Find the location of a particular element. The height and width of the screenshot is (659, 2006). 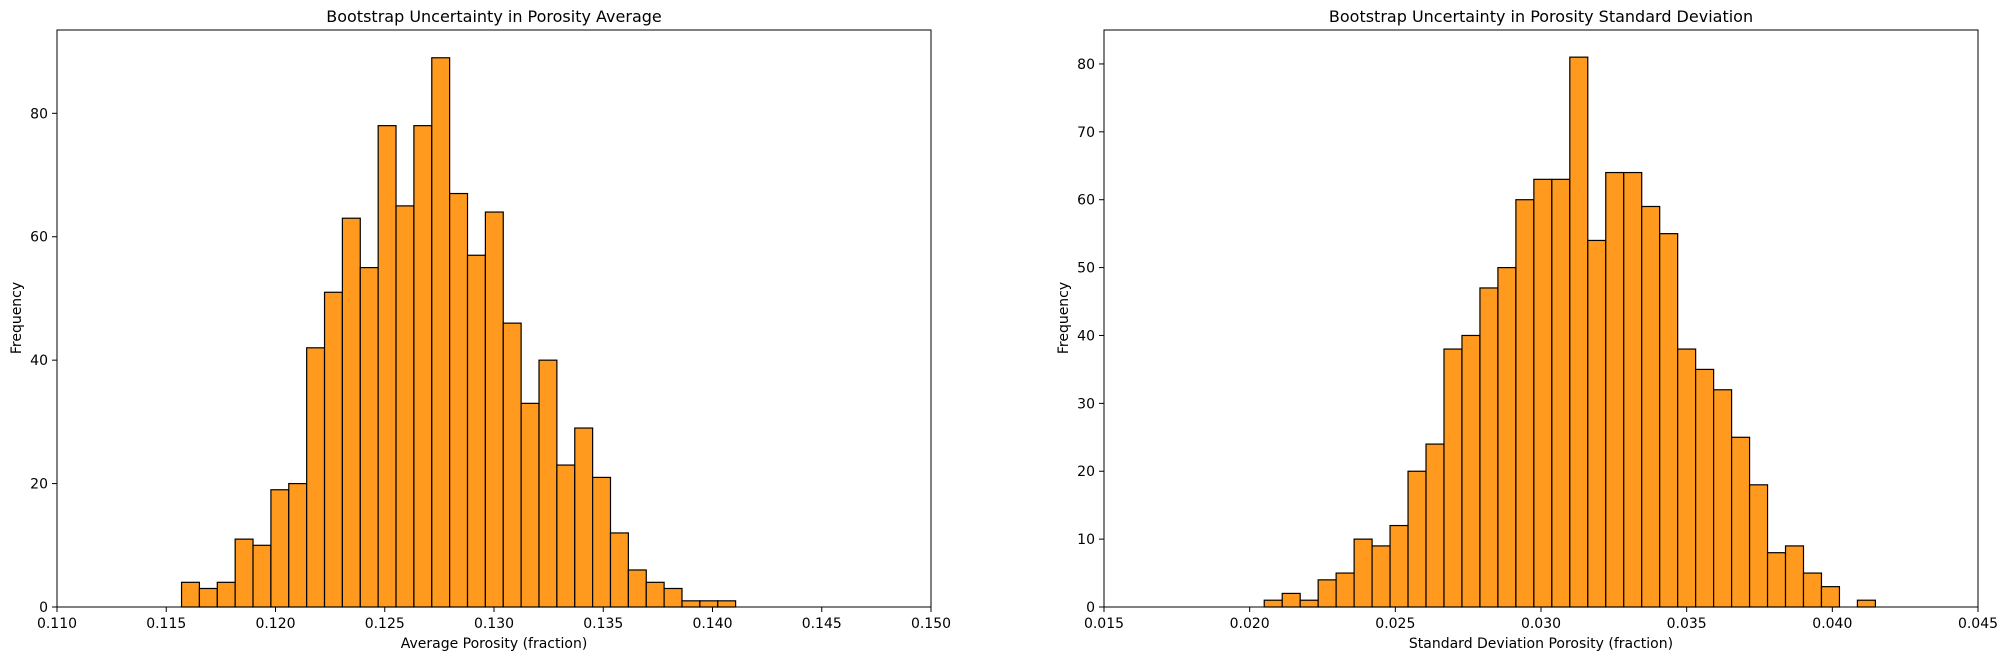

x-tick-label: 0.020 is located at coordinates (1250, 624).